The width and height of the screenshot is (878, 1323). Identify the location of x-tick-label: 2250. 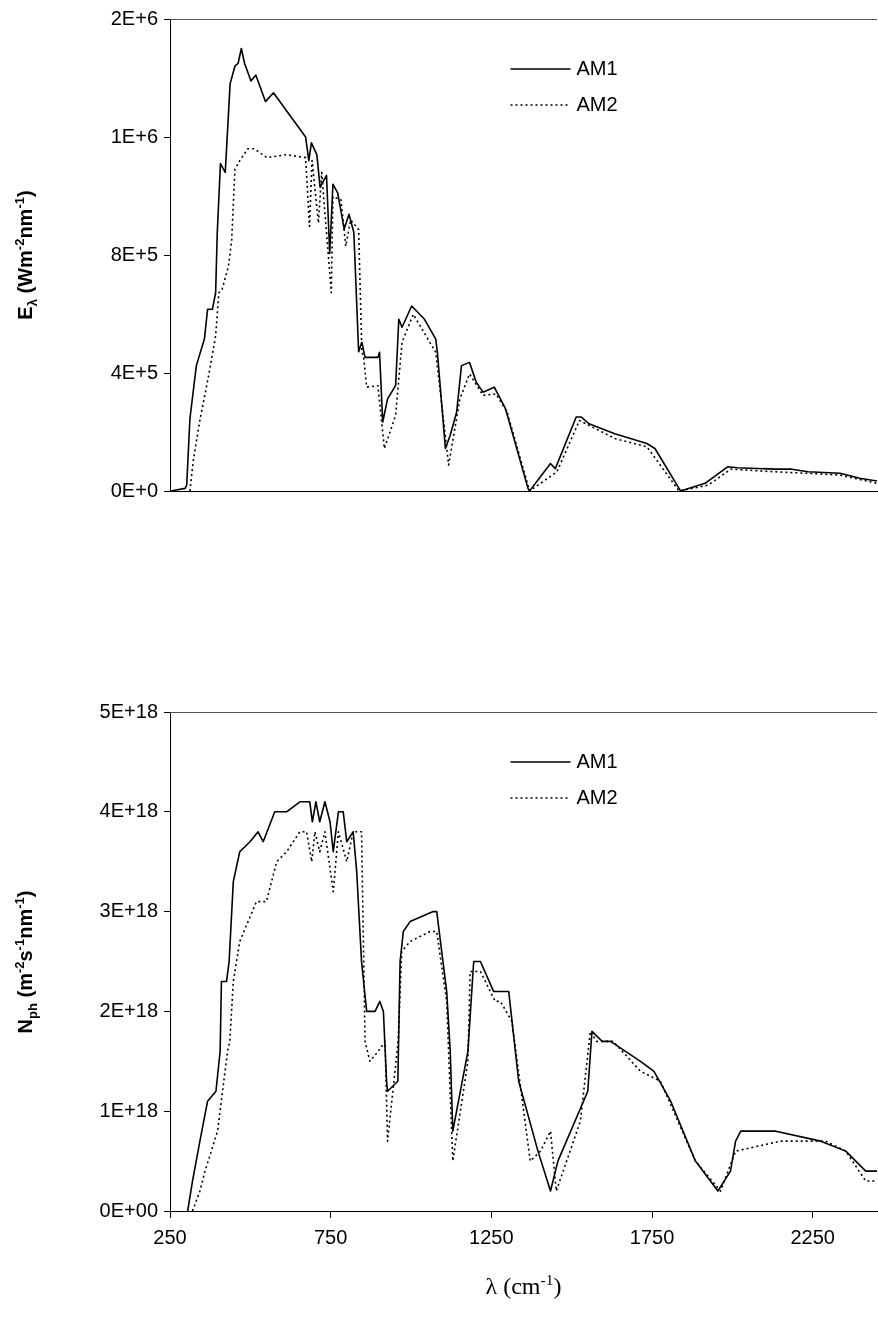
(812, 1236).